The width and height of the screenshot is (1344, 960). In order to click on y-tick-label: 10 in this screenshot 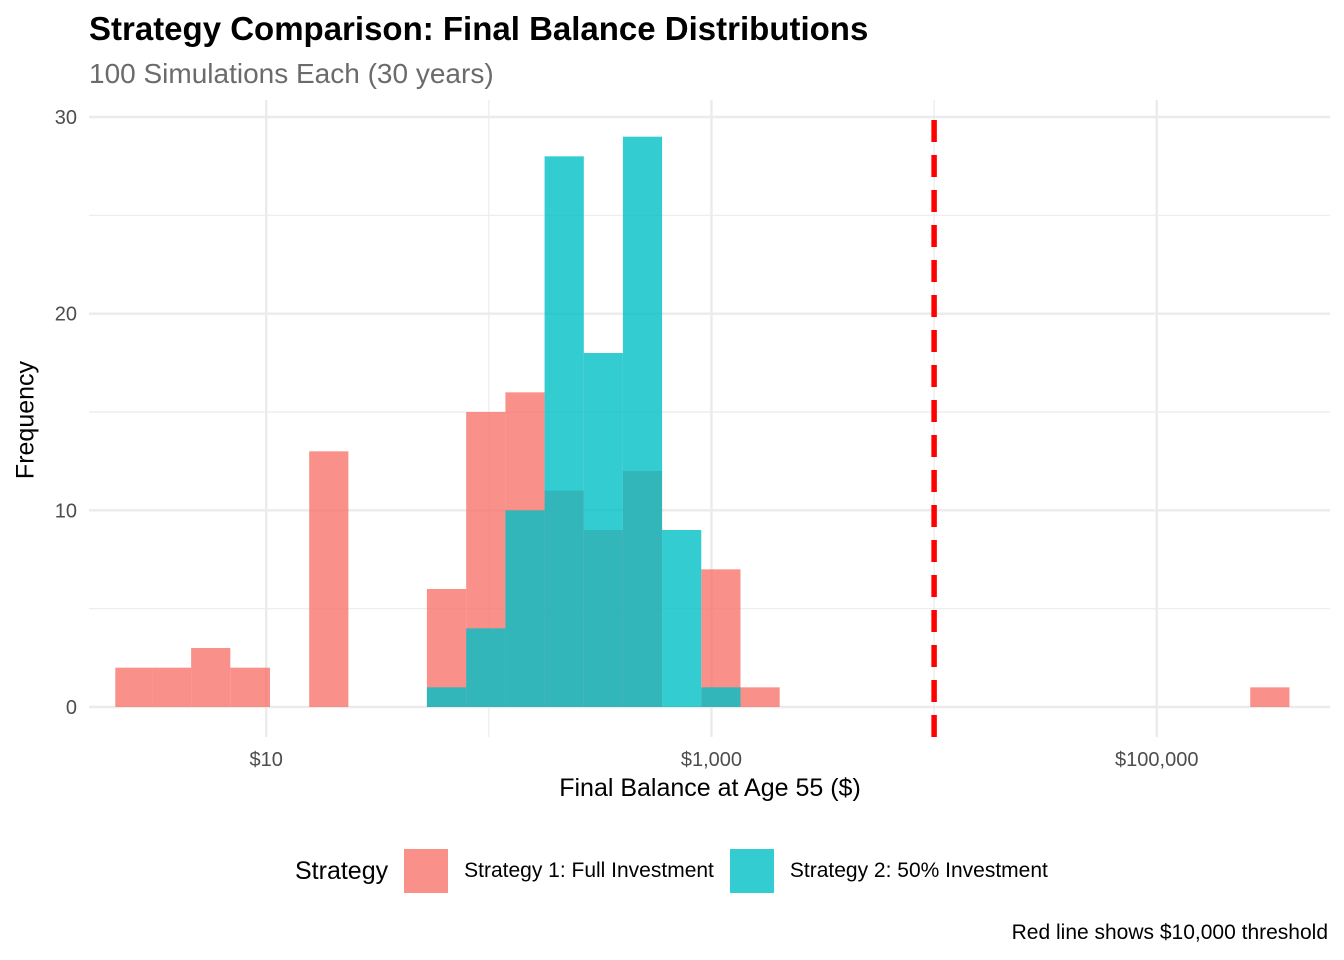, I will do `click(66, 511)`.